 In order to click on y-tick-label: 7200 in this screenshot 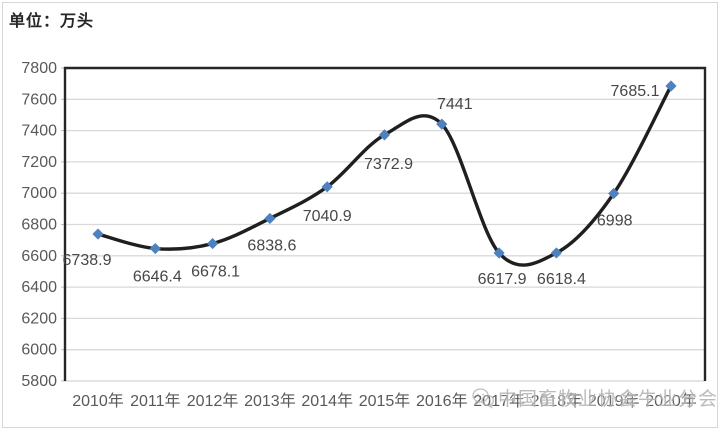, I will do `click(39, 162)`.